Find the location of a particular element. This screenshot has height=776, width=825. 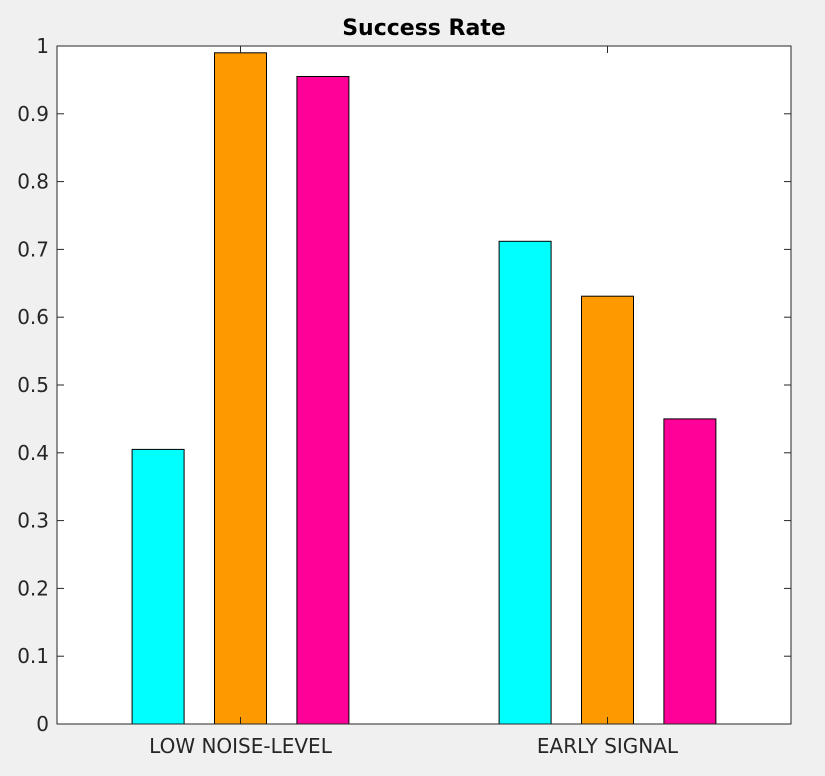

y-tick-label: 0.2 is located at coordinates (33, 588).